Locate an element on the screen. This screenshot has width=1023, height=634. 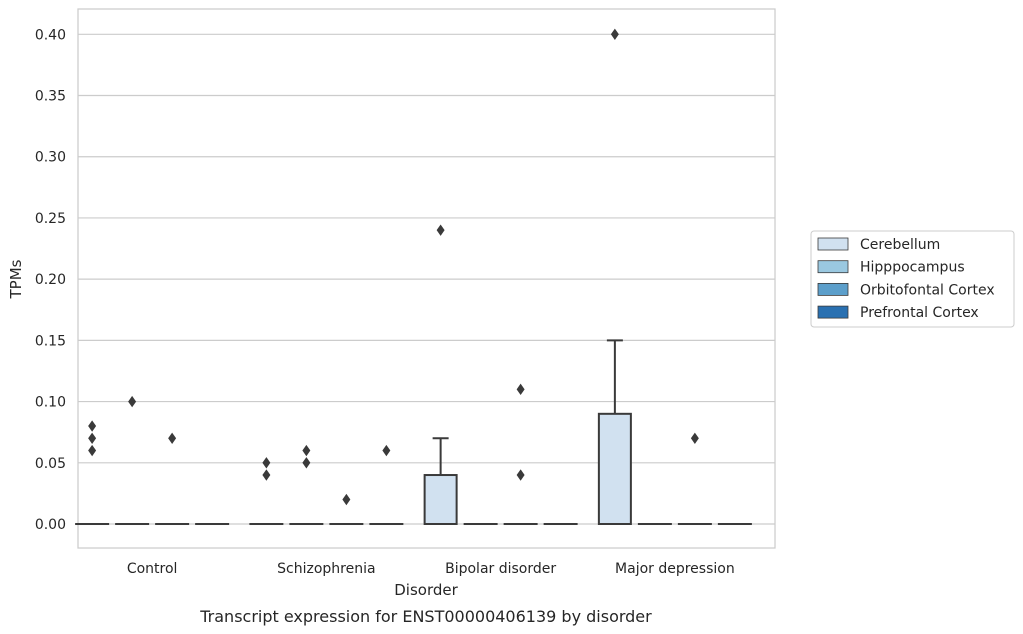
y-axis-ticks: 0.00 0.05 0.10 0.15 0.20 0.25 0.30 0.35 0.40 is located at coordinates (50, 280).